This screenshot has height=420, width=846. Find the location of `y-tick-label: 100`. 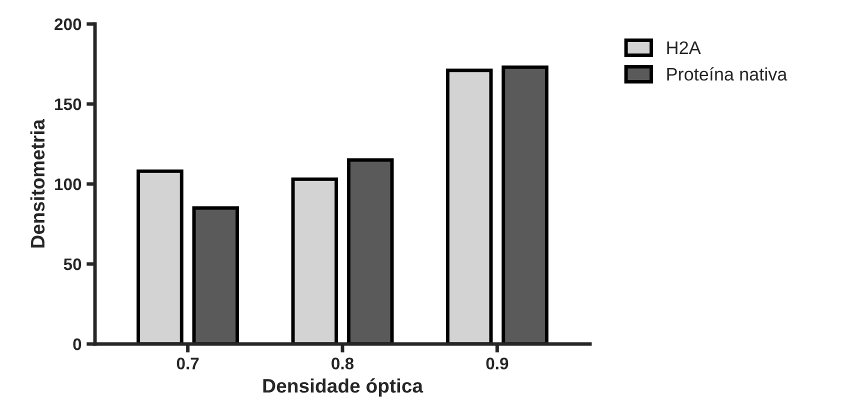

y-tick-label: 100 is located at coordinates (68, 184).